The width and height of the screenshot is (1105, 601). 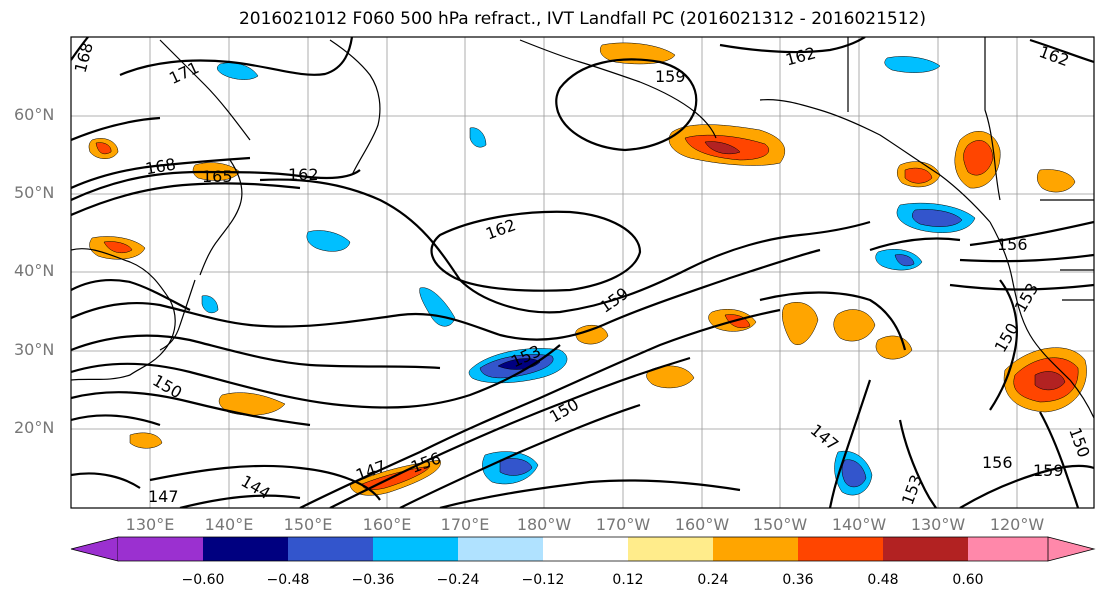 What do you see at coordinates (883, 580) in the screenshot?
I see `colorbar-tick: 0.48` at bounding box center [883, 580].